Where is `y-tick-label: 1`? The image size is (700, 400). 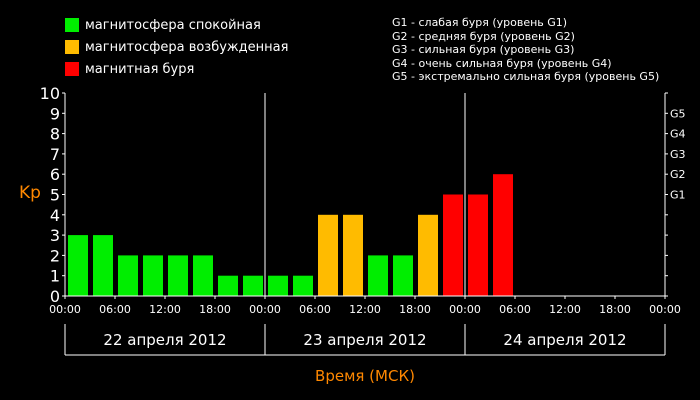
y-tick-label: 1 is located at coordinates (55, 276).